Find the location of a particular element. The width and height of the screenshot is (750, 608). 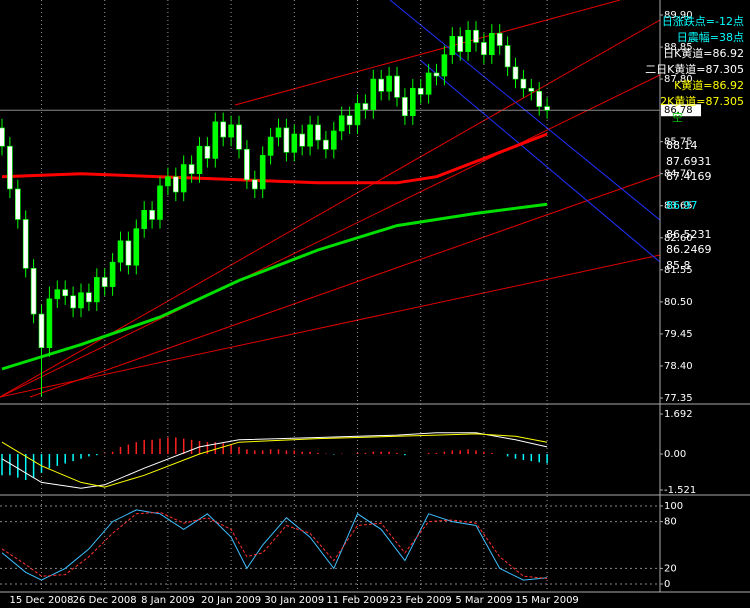

level-text: 87.4169 is located at coordinates (689, 176).